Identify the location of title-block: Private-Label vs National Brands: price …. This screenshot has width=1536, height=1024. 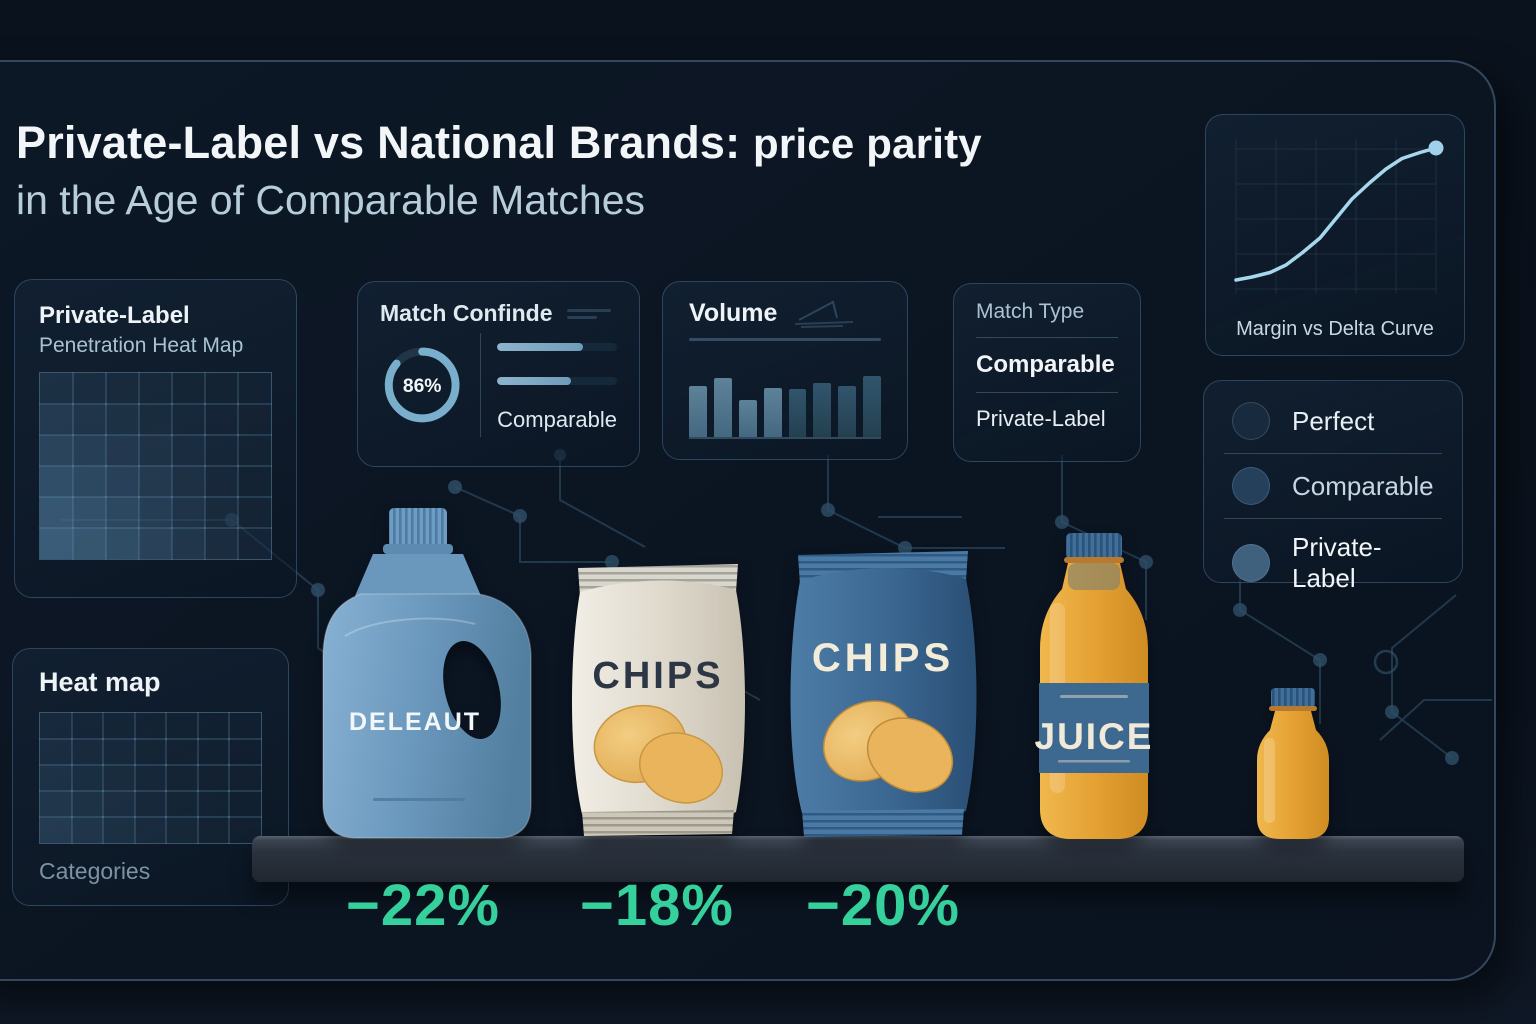
(499, 170).